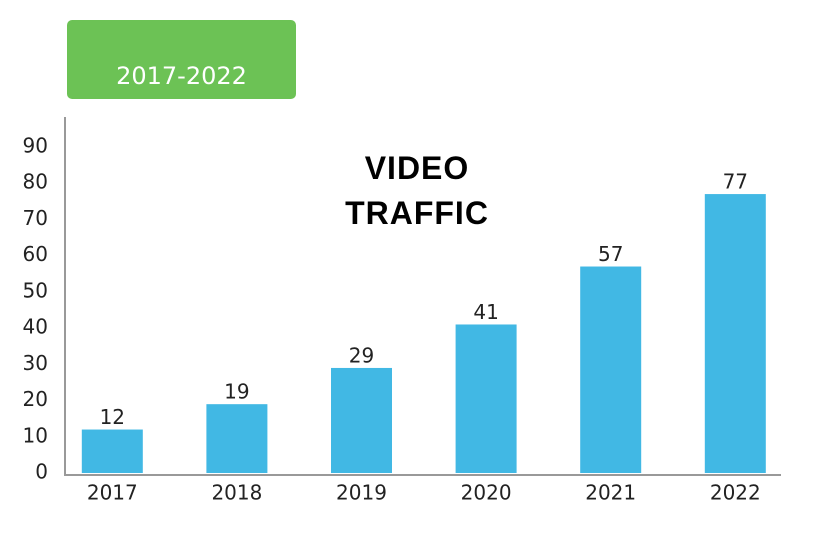  What do you see at coordinates (35, 327) in the screenshot?
I see `y-tick-label: 40` at bounding box center [35, 327].